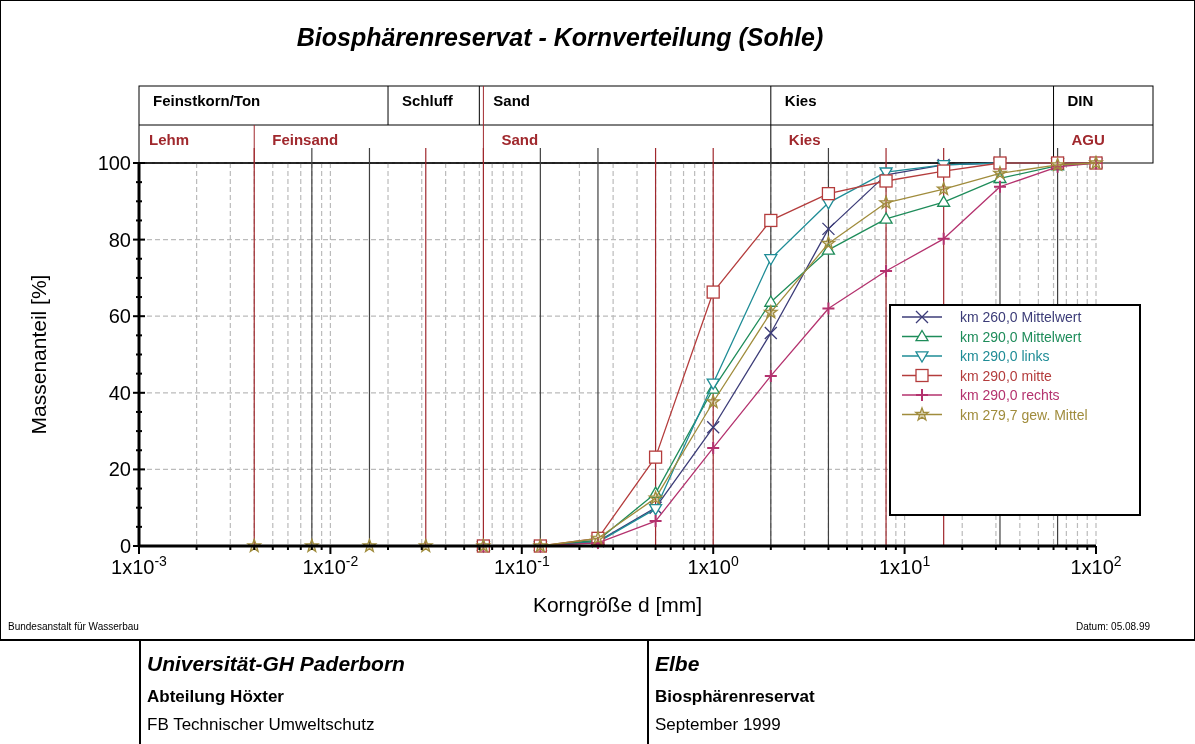 Image resolution: width=1195 pixels, height=744 pixels. What do you see at coordinates (207, 100) in the screenshot?
I see `text: Feinstkorn/Ton` at bounding box center [207, 100].